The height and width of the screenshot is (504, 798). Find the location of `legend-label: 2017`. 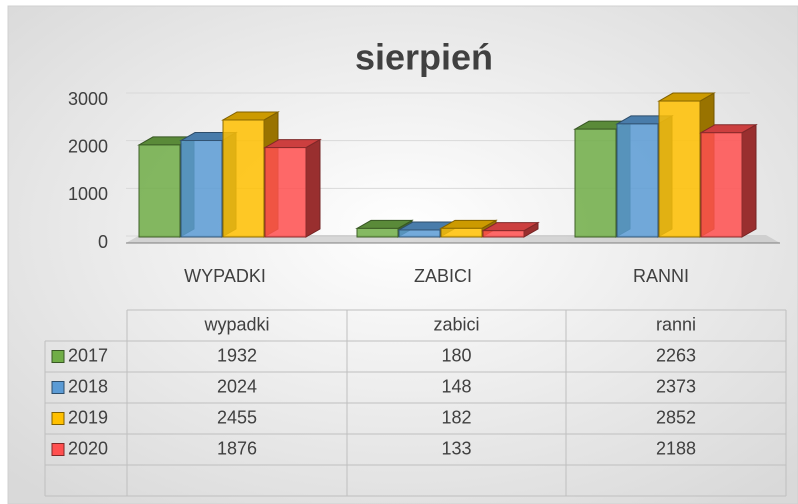

legend-label: 2017 is located at coordinates (88, 355).